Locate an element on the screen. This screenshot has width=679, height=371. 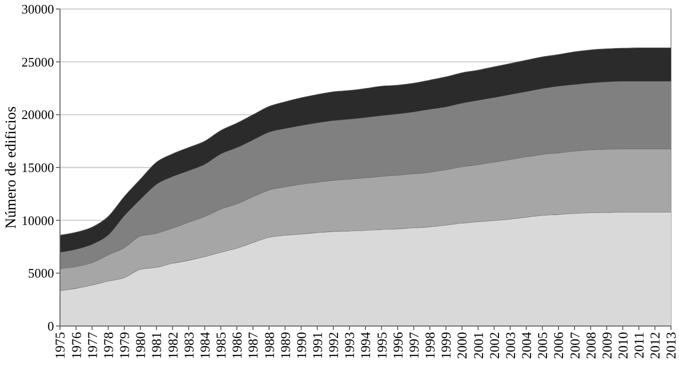
x-tick-label: 2003 is located at coordinates (510, 345).